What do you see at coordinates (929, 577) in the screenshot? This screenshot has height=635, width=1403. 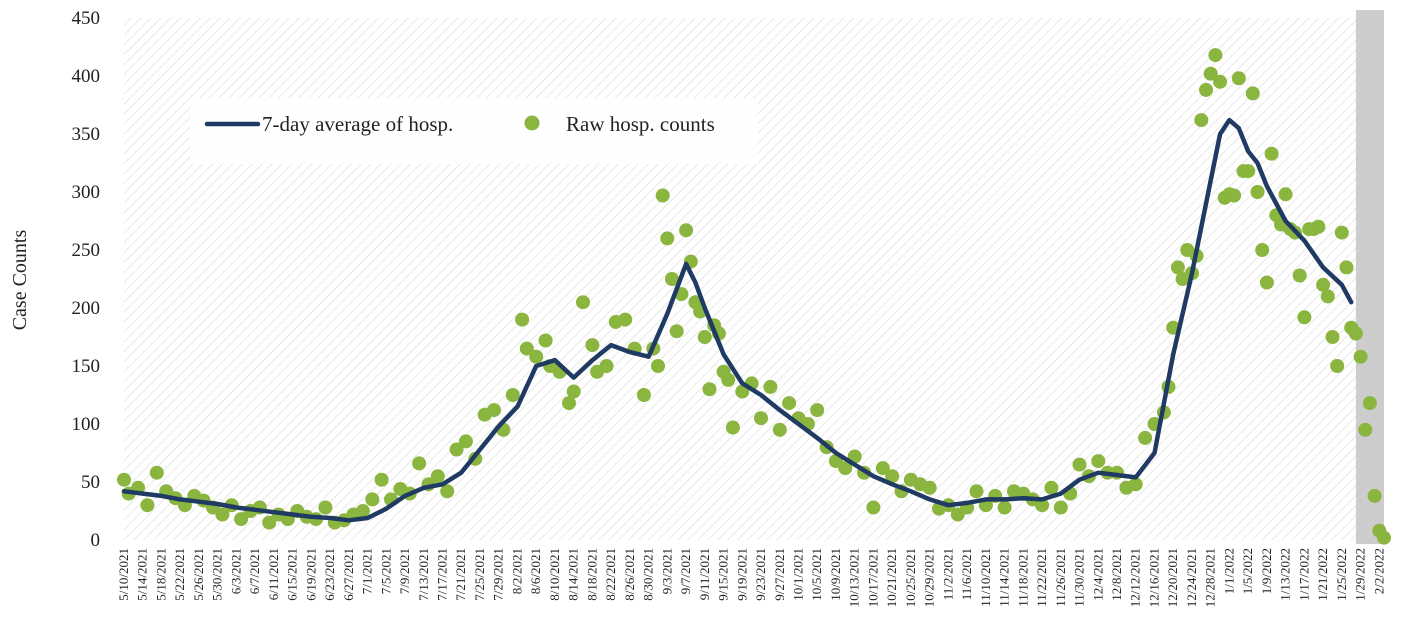 I see `x-tick-label: 10/29/2021` at bounding box center [929, 577].